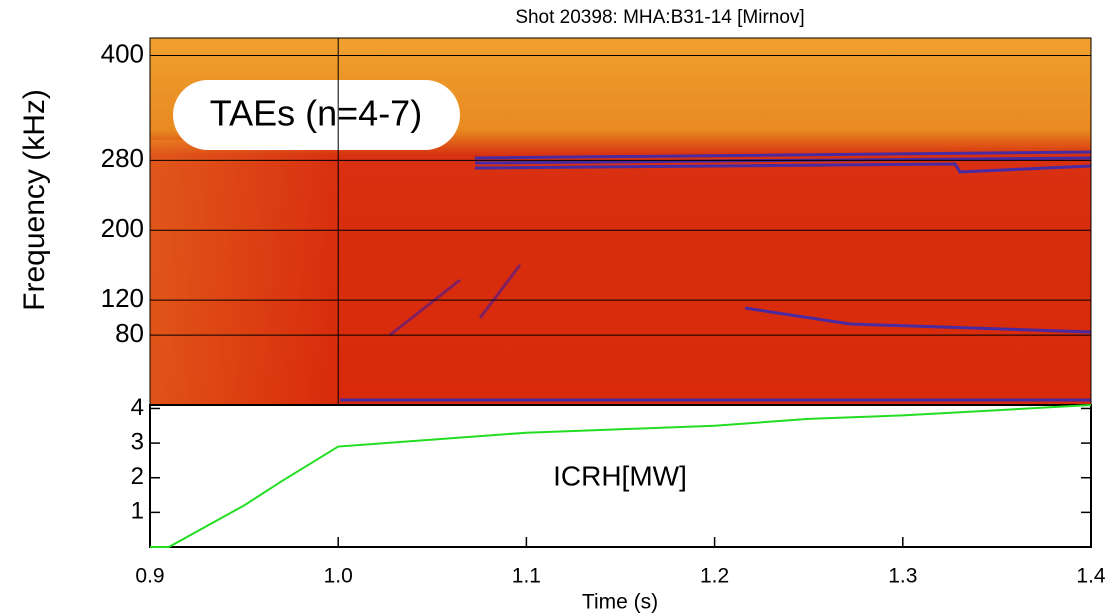  I want to click on y-tick-label: 80, so click(129, 333).